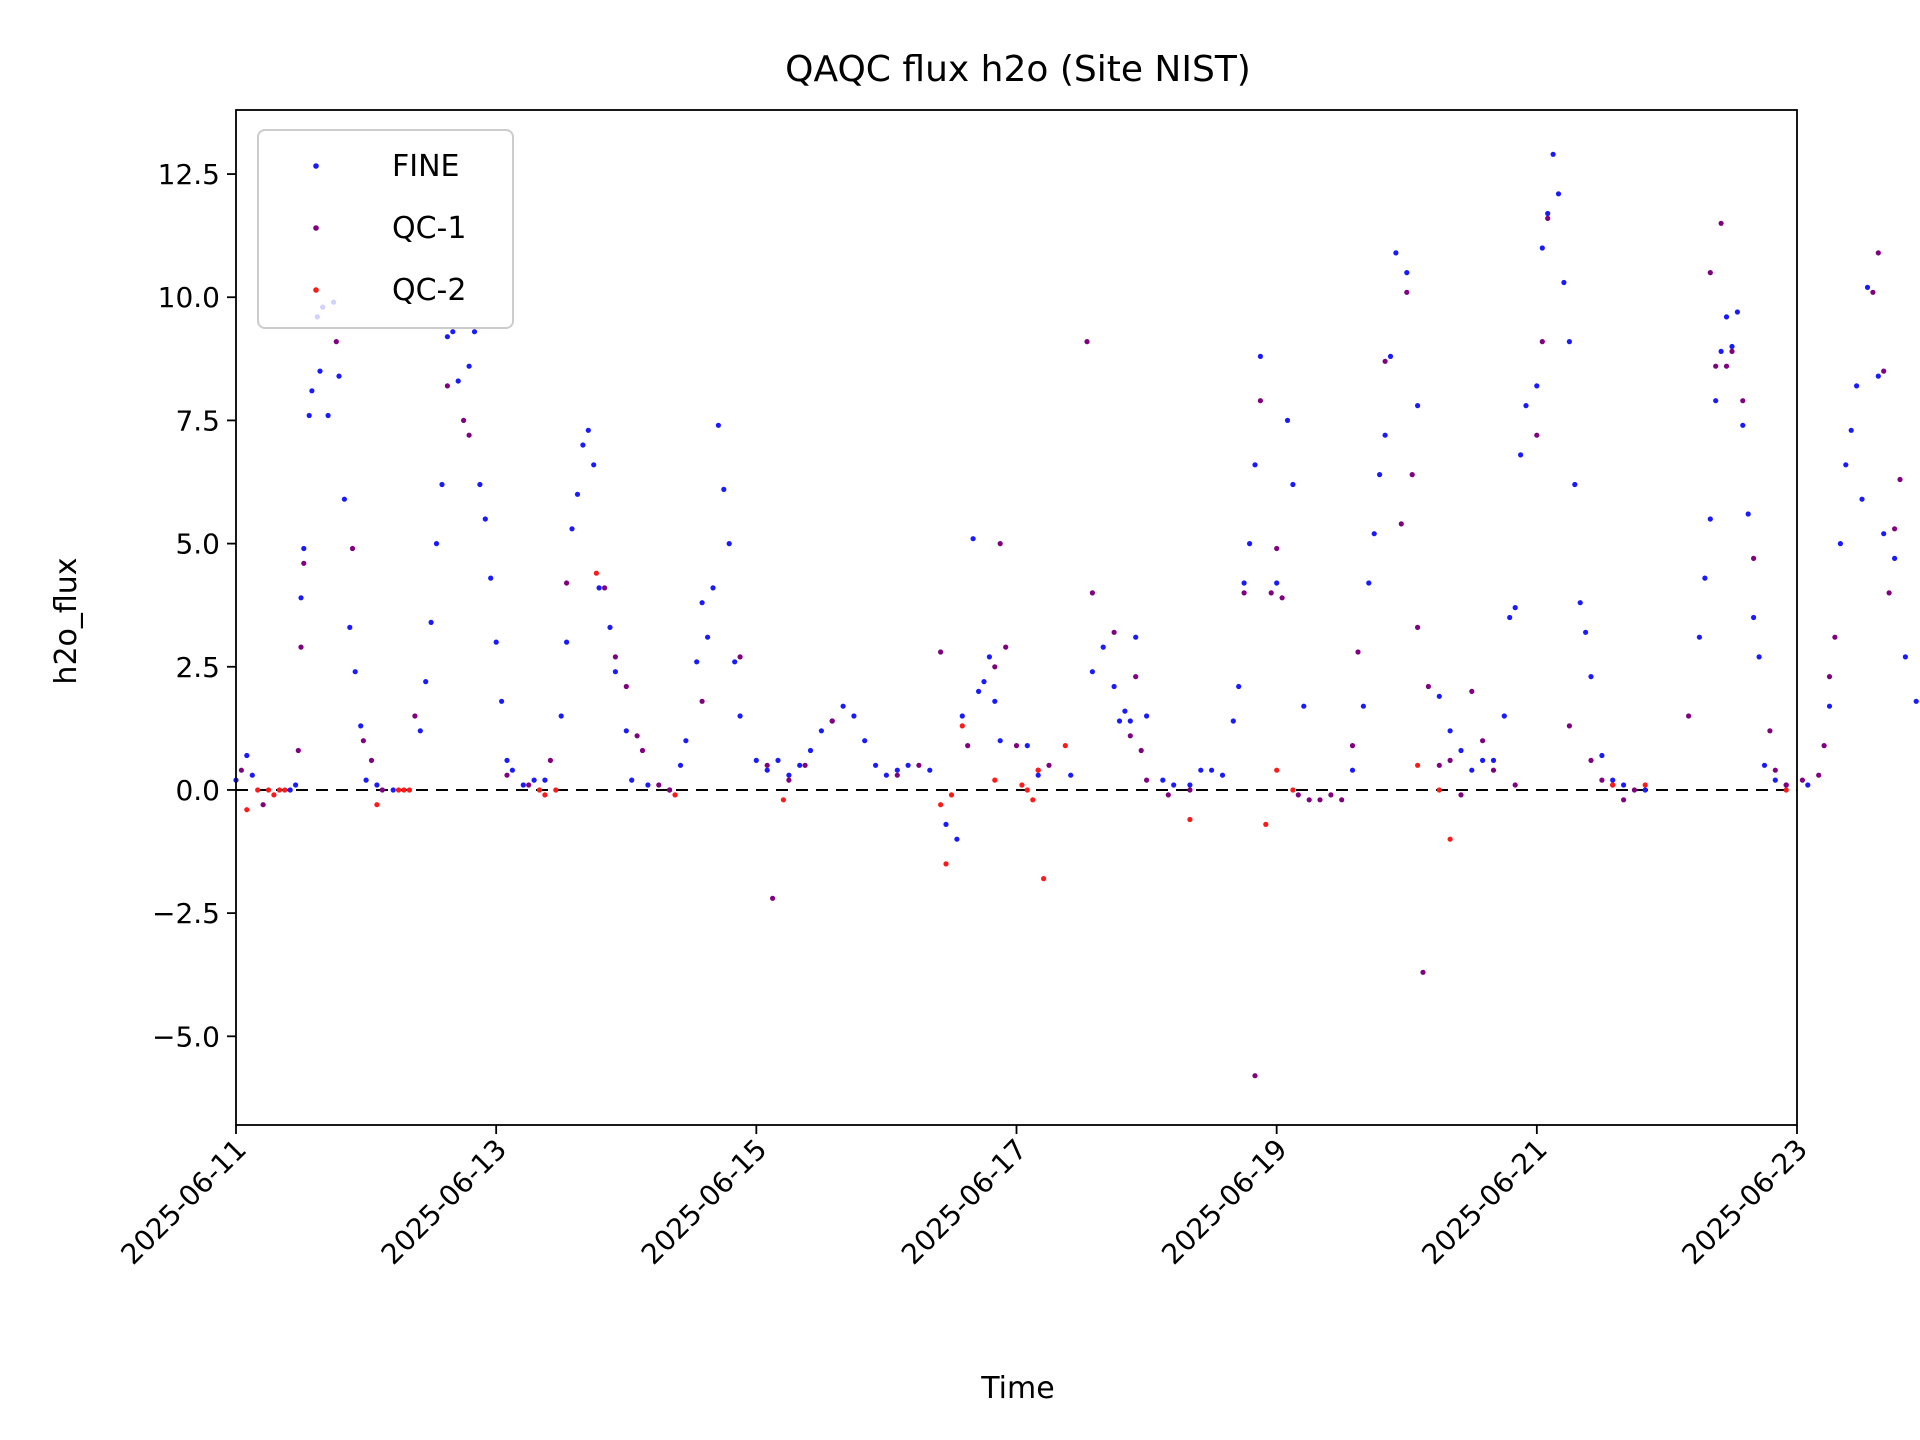 The width and height of the screenshot is (1920, 1440). Describe the element at coordinates (189, 174) in the screenshot. I see `y-tick-label: 12.5` at that location.